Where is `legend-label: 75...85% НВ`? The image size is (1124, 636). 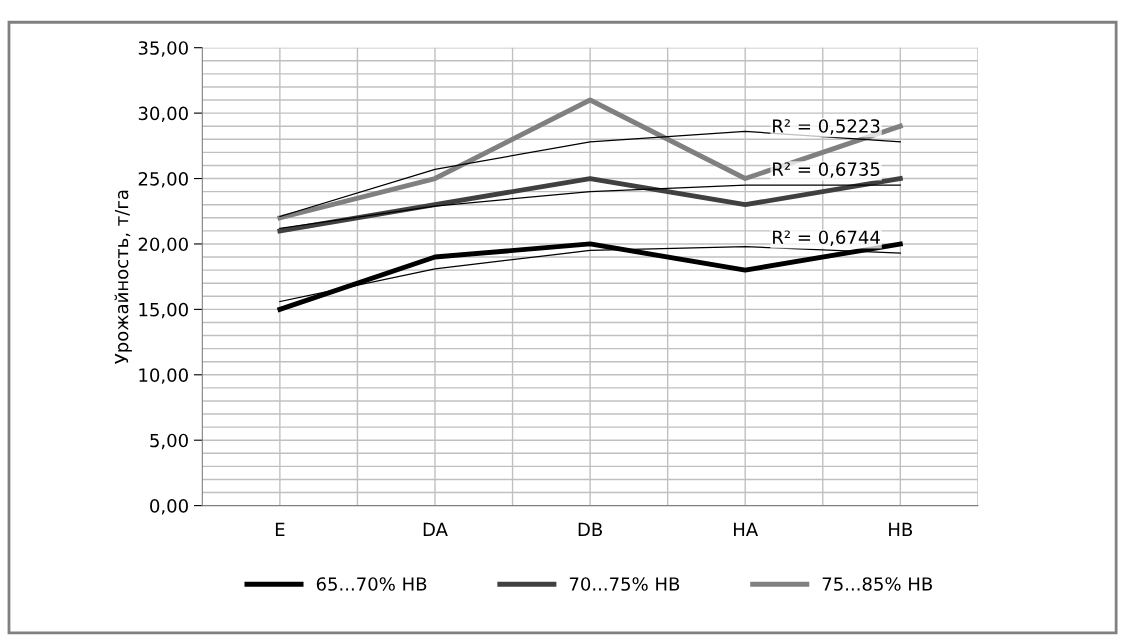 legend-label: 75...85% НВ is located at coordinates (877, 584).